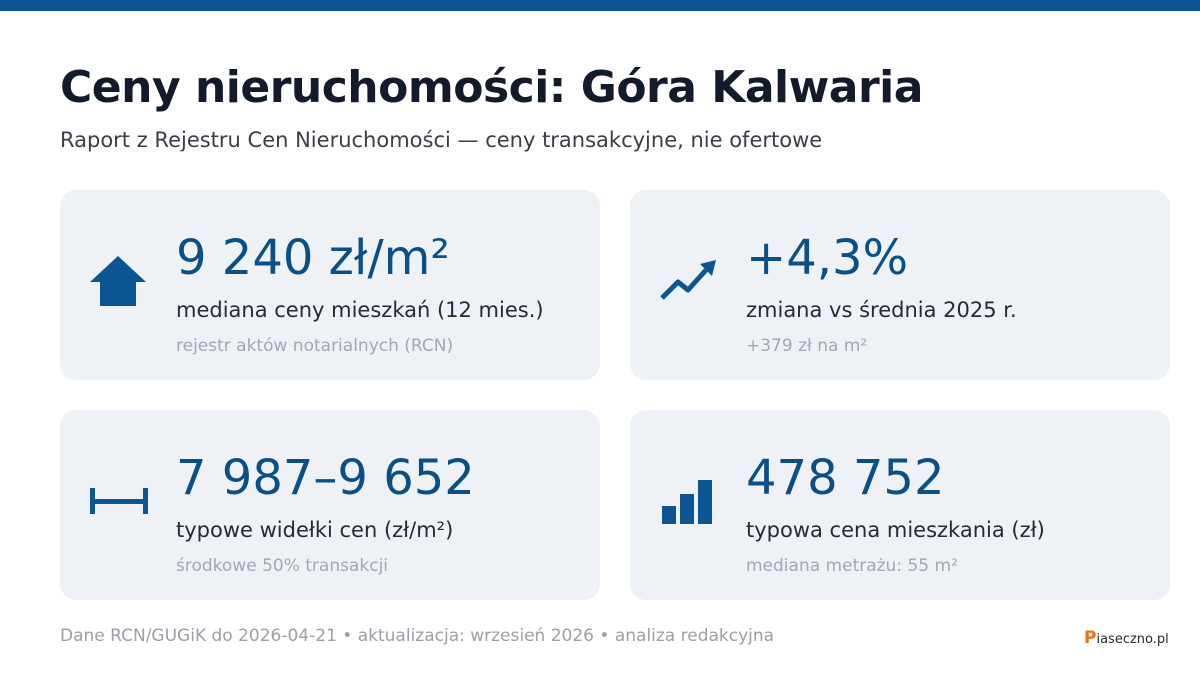  Describe the element at coordinates (827, 258) in the screenshot. I see `card-value: +4,3%` at that location.